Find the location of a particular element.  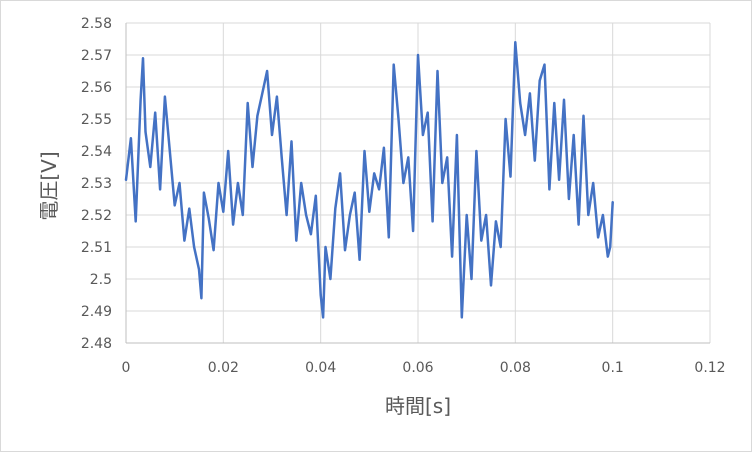

x-tick-label: 0.06 is located at coordinates (417, 368).